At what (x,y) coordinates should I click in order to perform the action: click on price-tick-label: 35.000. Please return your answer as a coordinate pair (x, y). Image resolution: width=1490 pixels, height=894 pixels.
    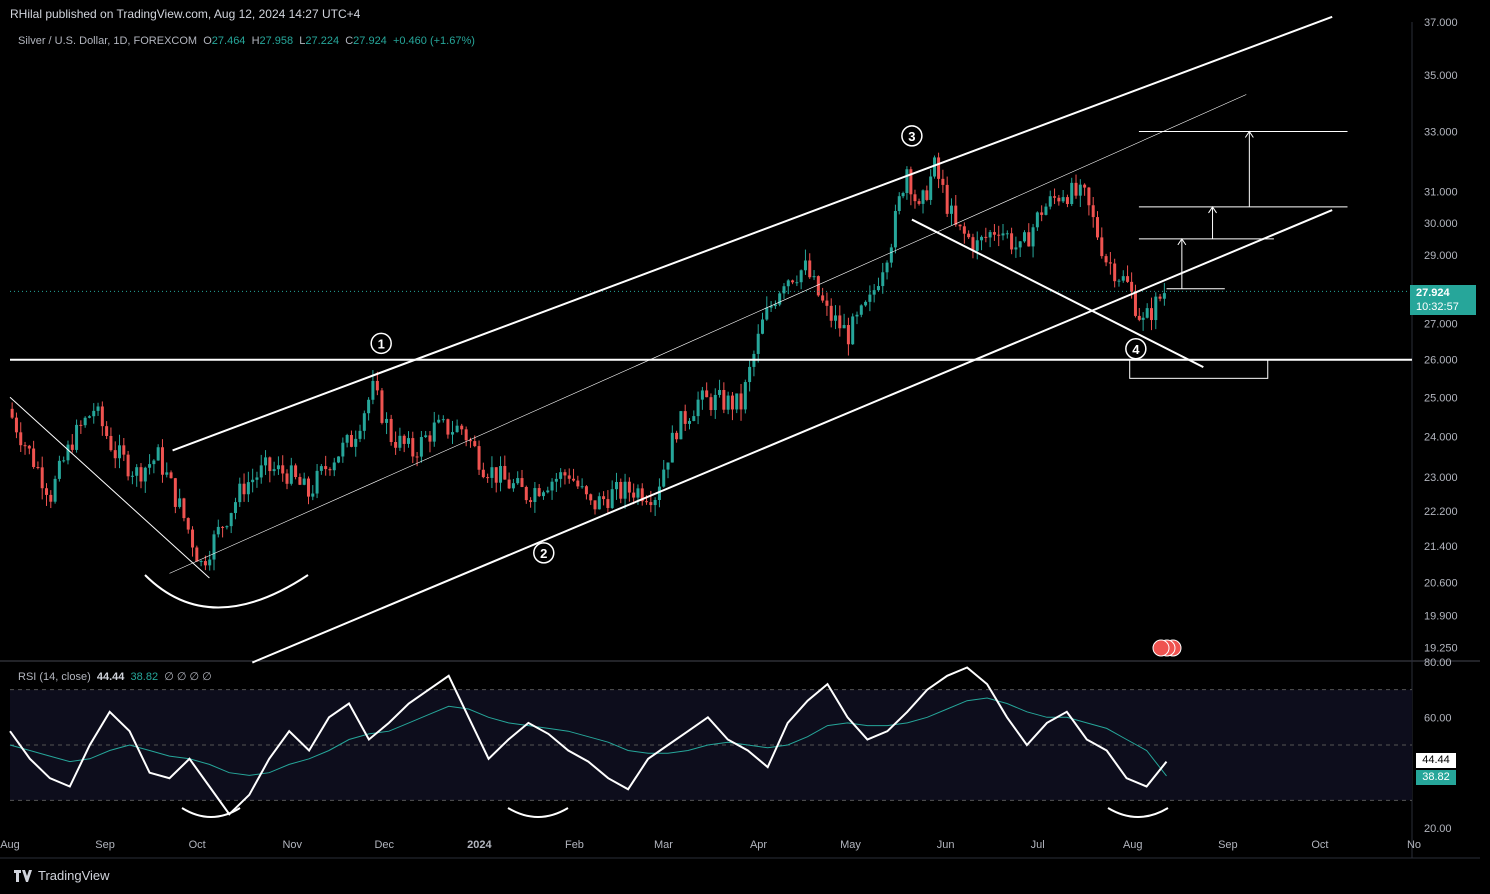
    Looking at the image, I should click on (1441, 76).